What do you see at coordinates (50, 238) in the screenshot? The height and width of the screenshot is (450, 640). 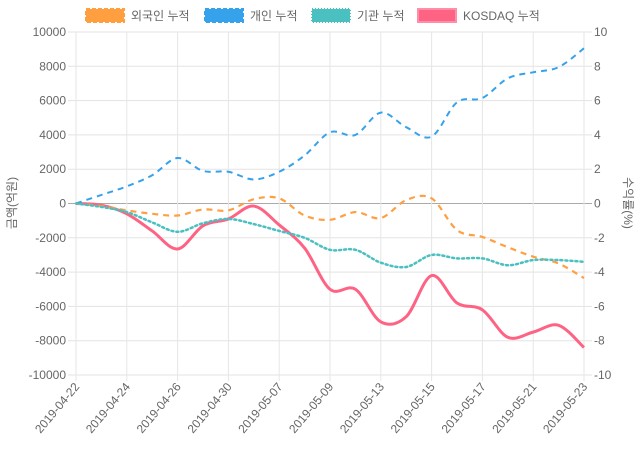 I see `y-tick-label: -2000` at bounding box center [50, 238].